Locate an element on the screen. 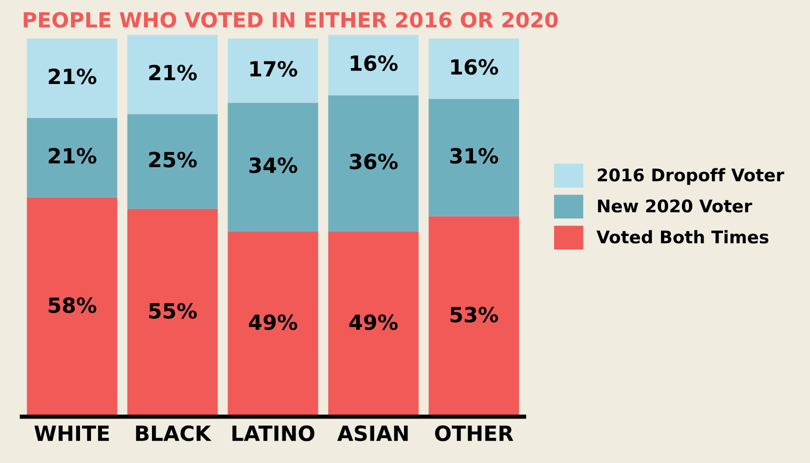  x-tick-label: LATINO is located at coordinates (273, 433).